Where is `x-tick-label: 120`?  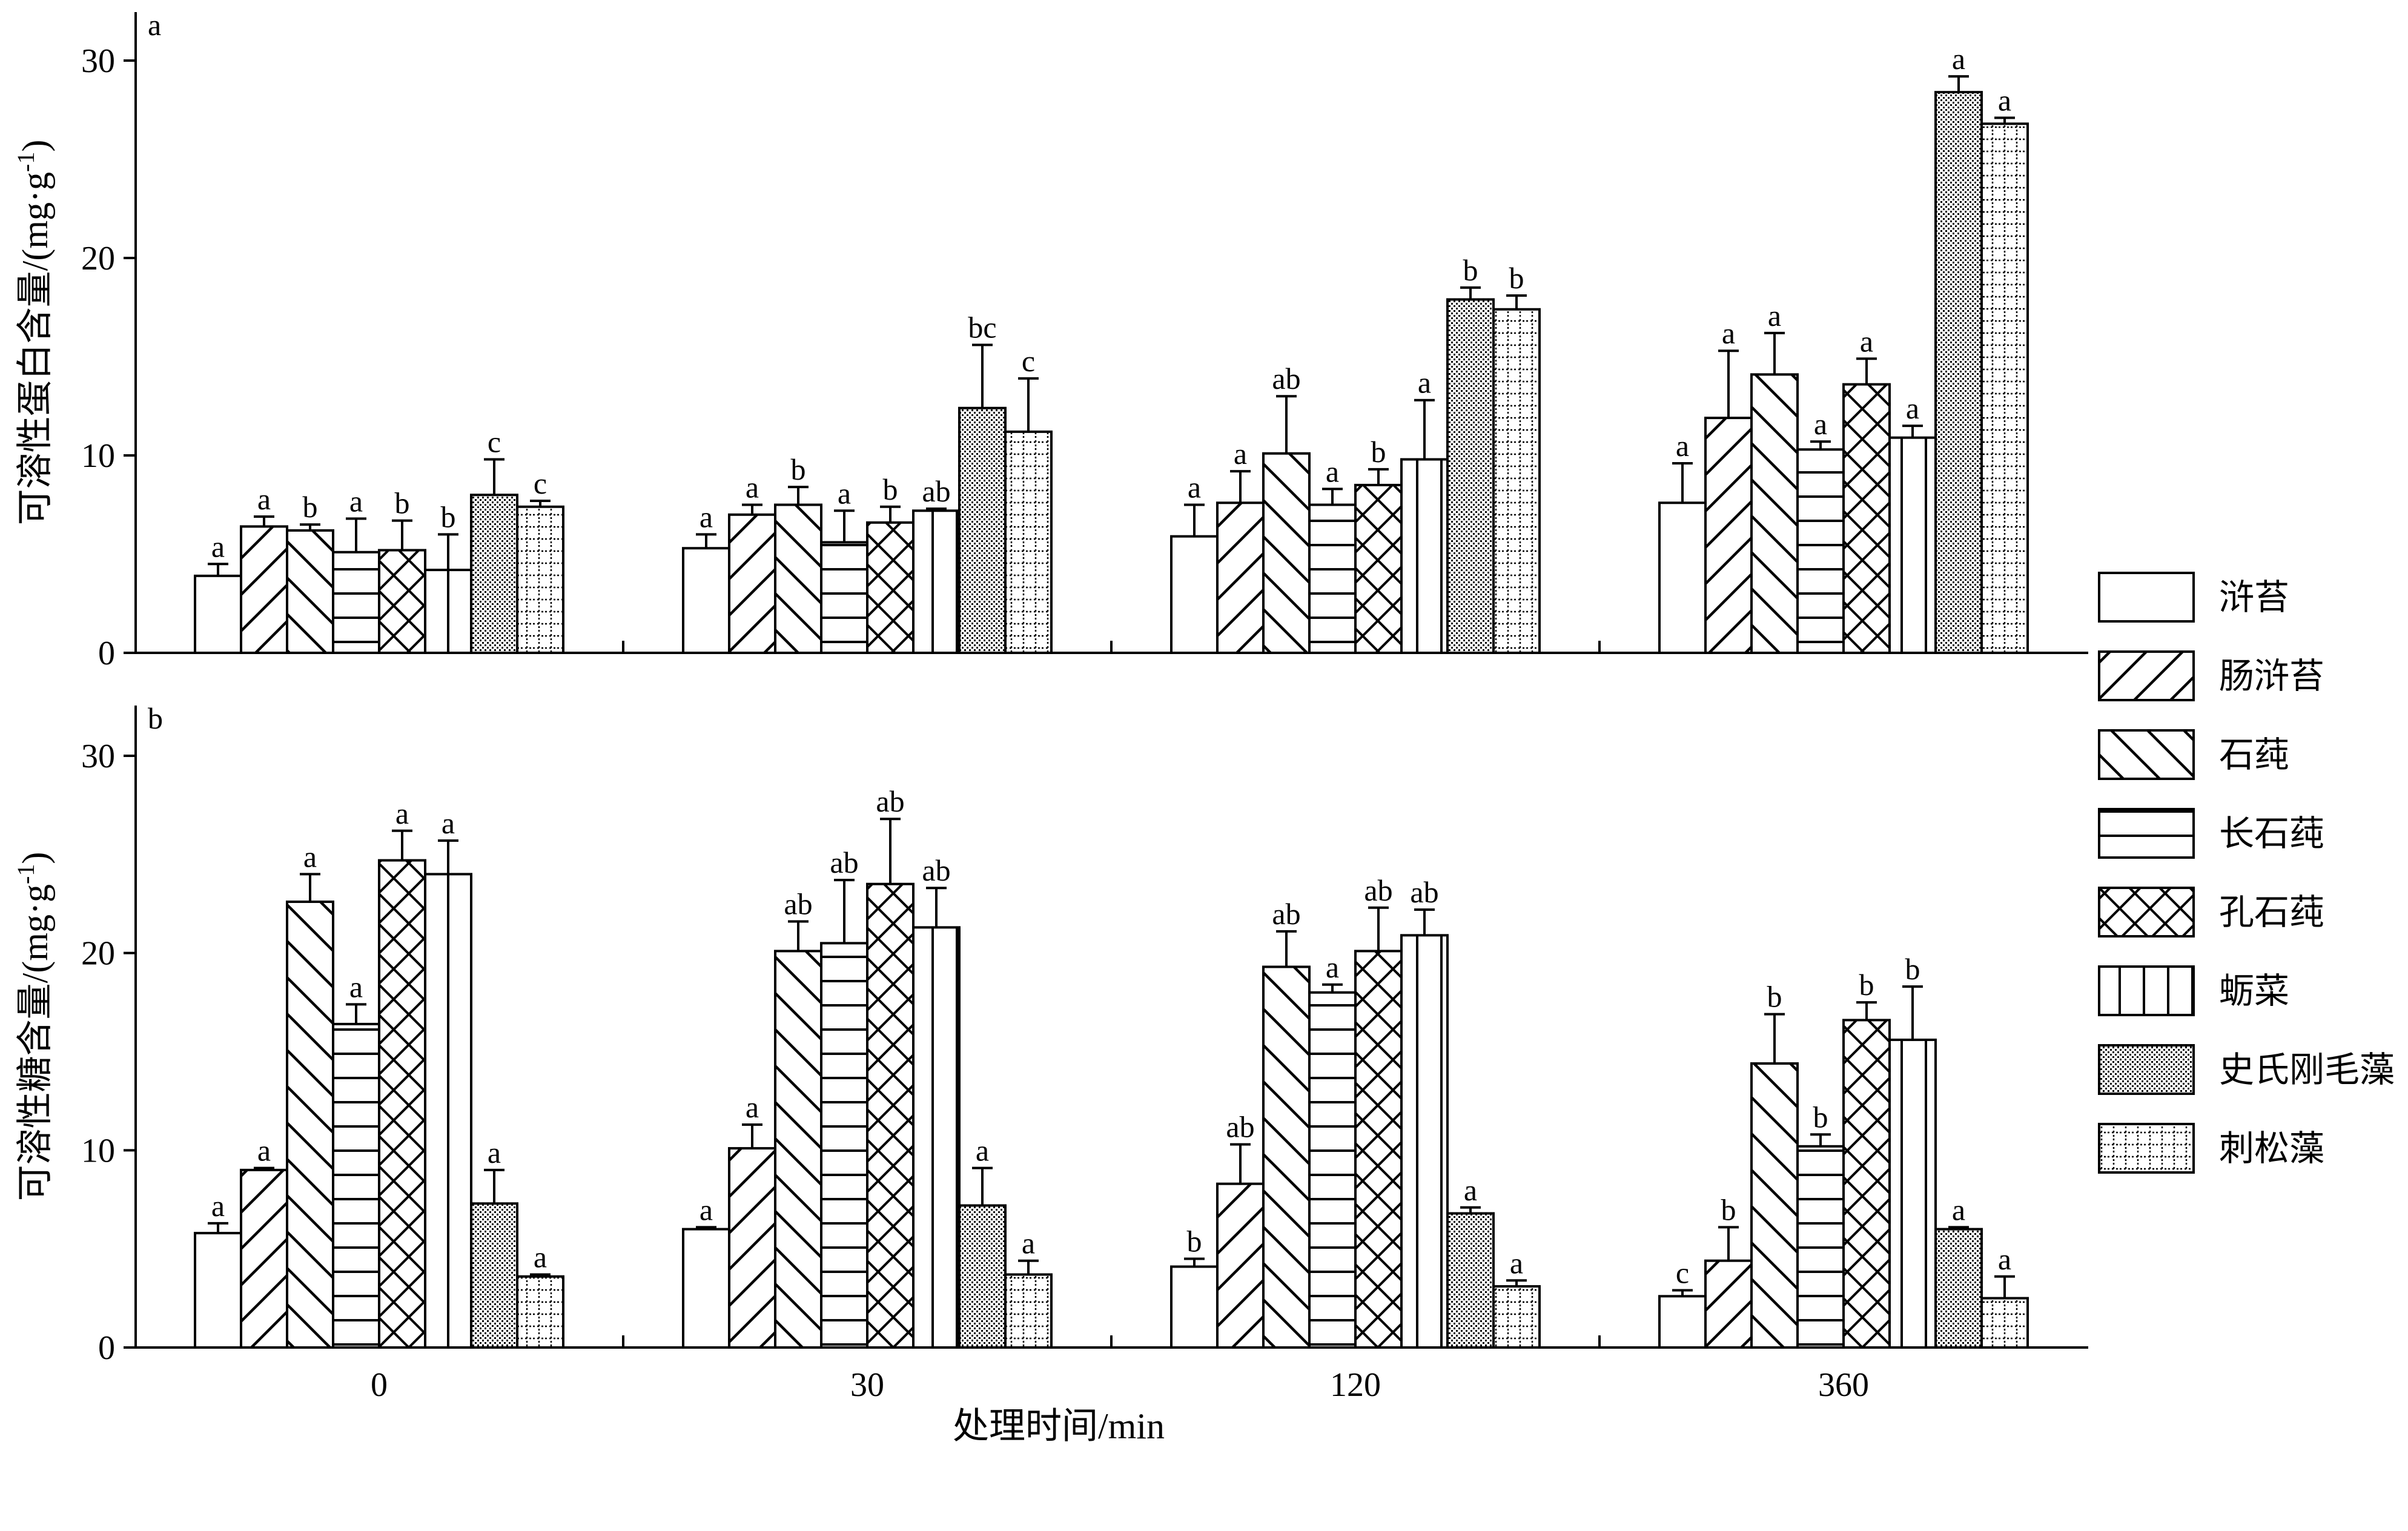
x-tick-label: 120 is located at coordinates (1355, 1385).